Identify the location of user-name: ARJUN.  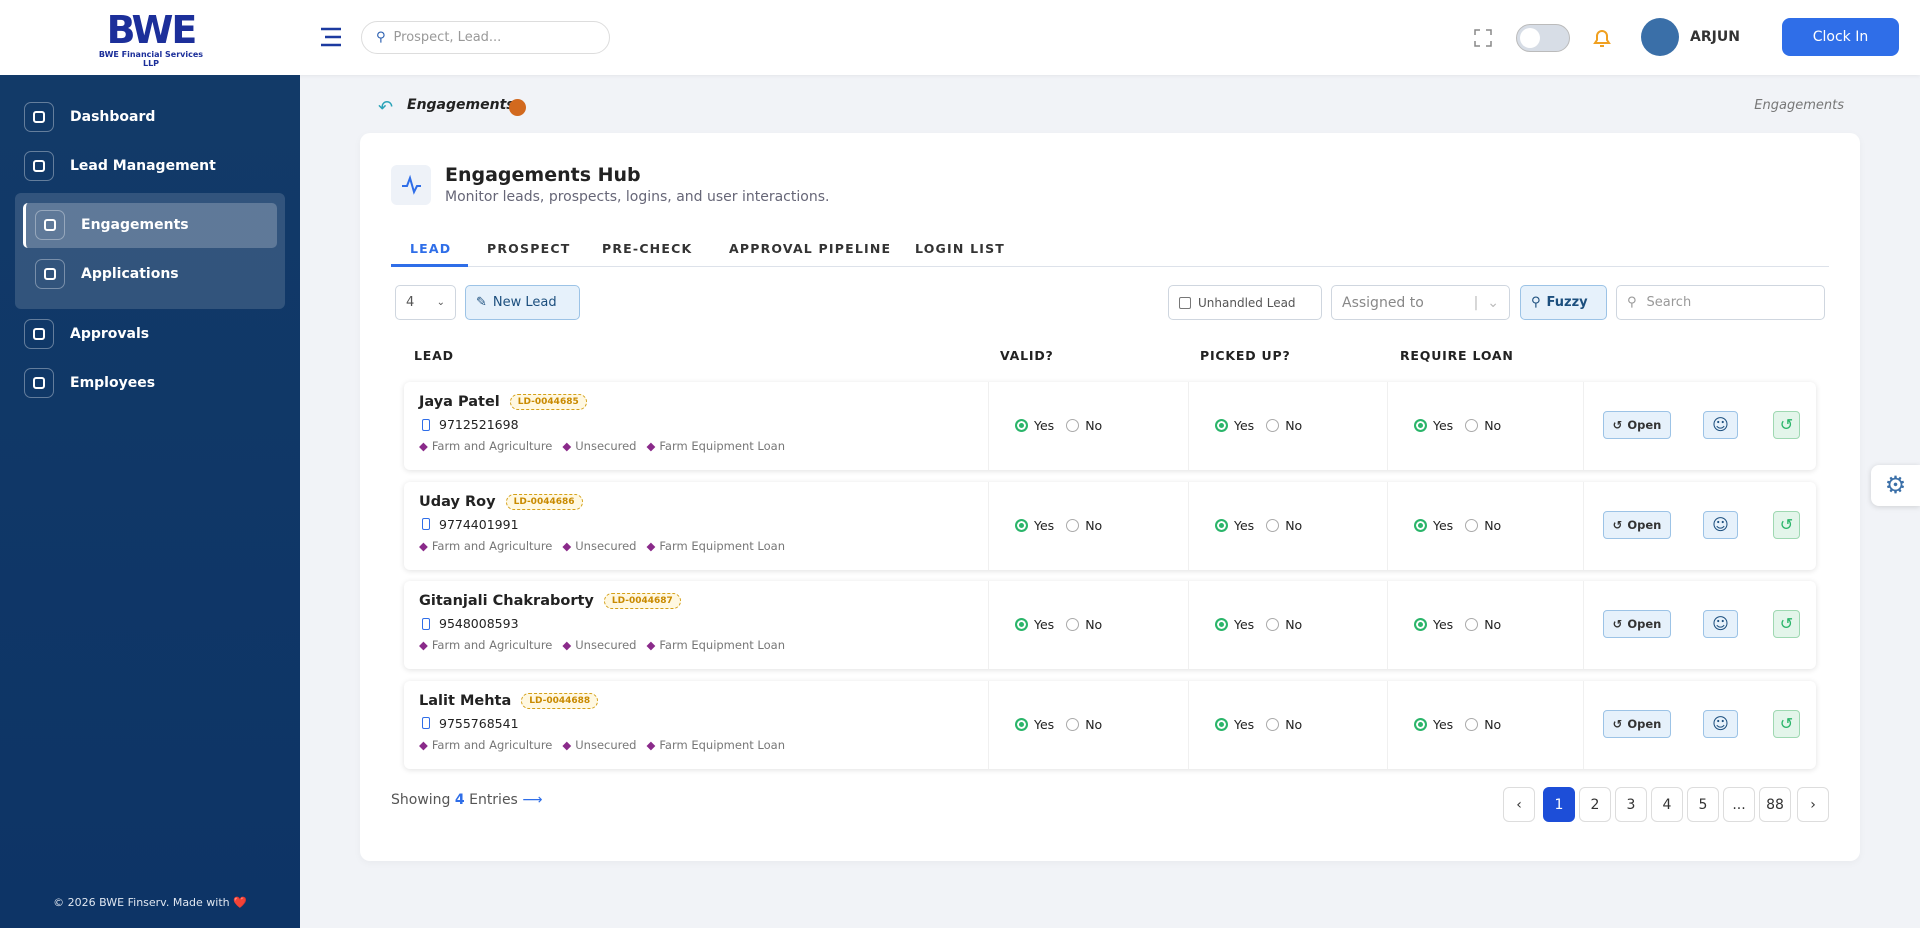
(1715, 37).